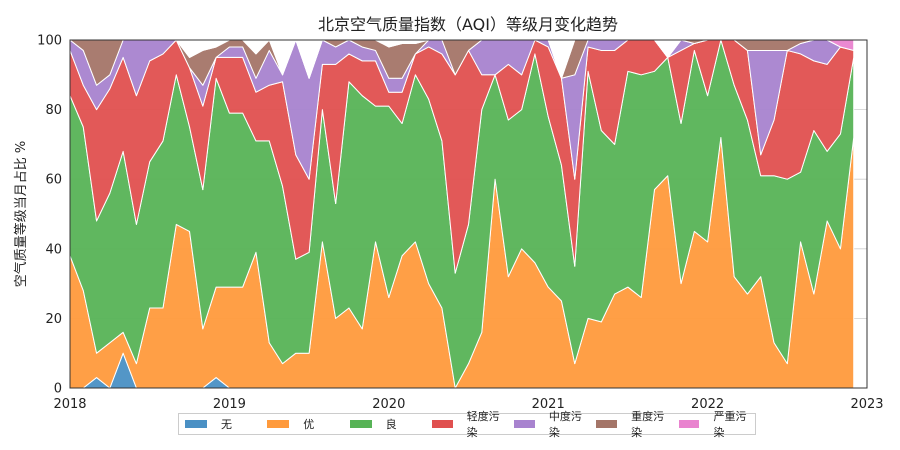 The image size is (900, 450). Describe the element at coordinates (226, 424) in the screenshot. I see `legend-label: 无` at that location.